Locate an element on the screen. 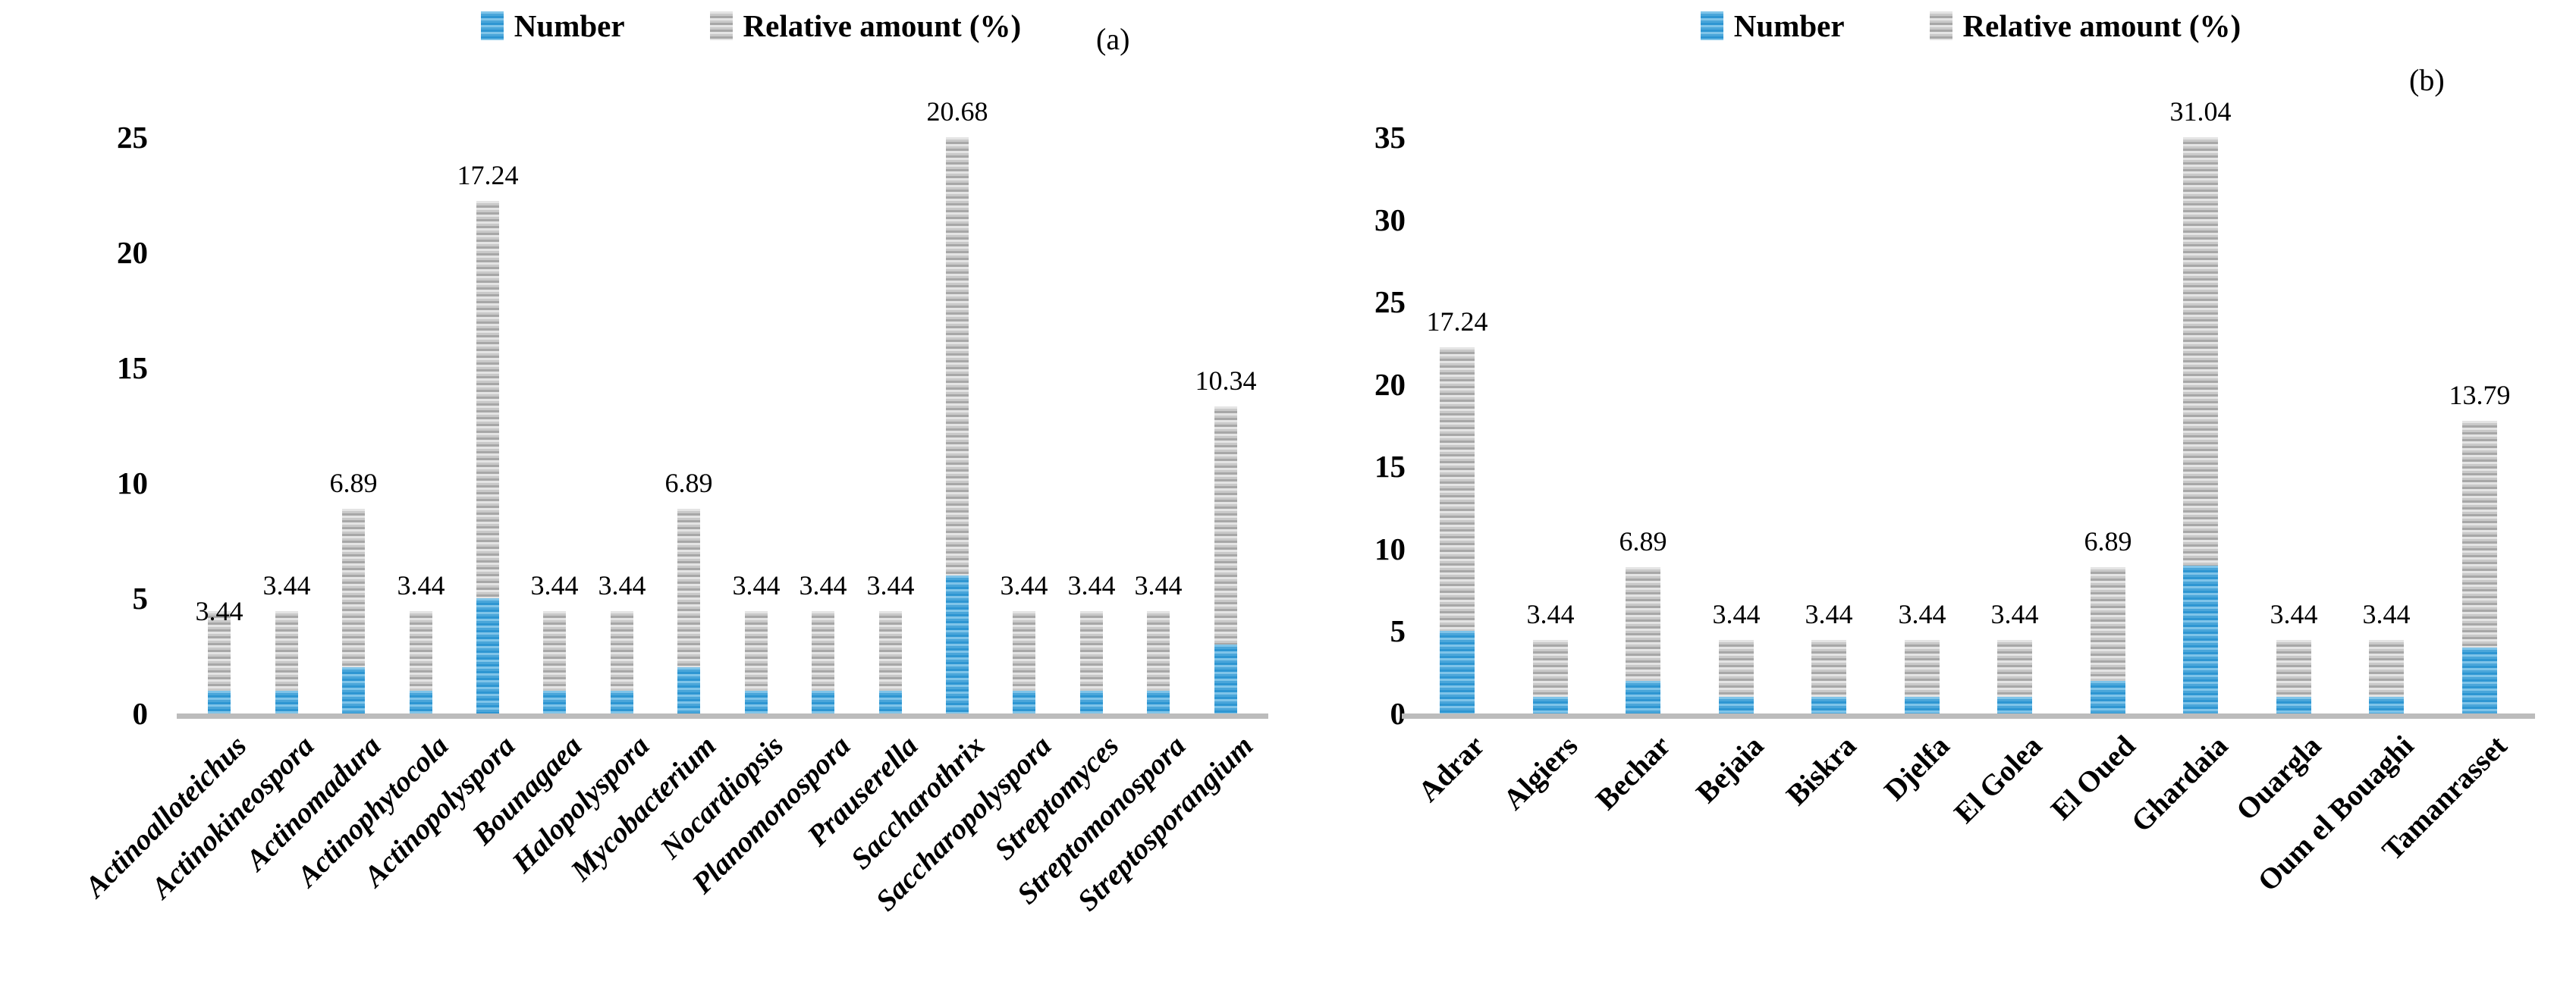 This screenshot has height=991, width=2576. panel-letter-label: (a) is located at coordinates (1113, 39).